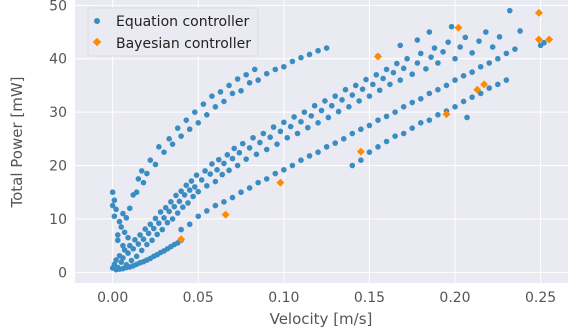 The image size is (572, 332). I want to click on legend: Equation controller Bayesian controller, so click(173, 32).